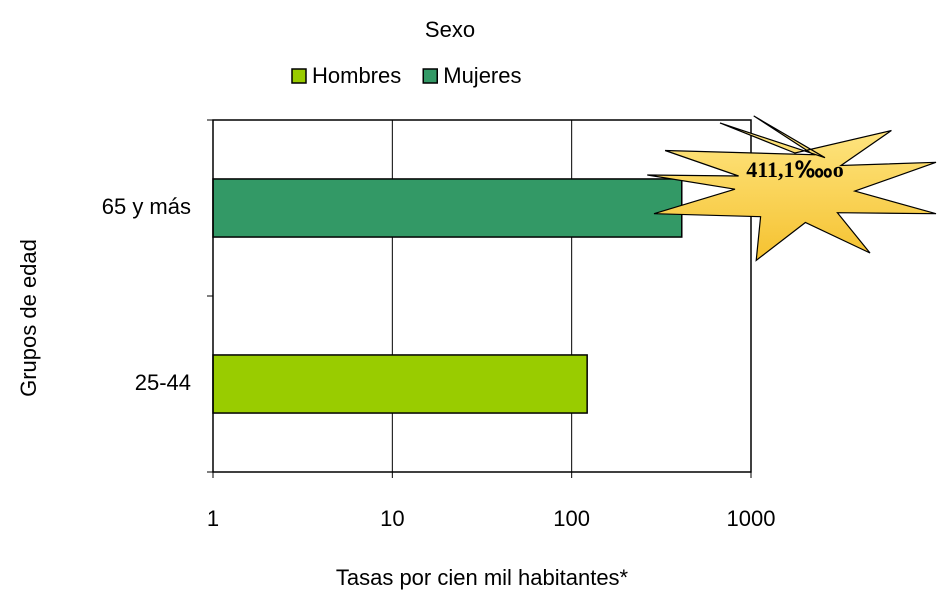 This screenshot has width=945, height=593. I want to click on x-axis-label: Tasas por cien mil habitantes*, so click(482, 577).